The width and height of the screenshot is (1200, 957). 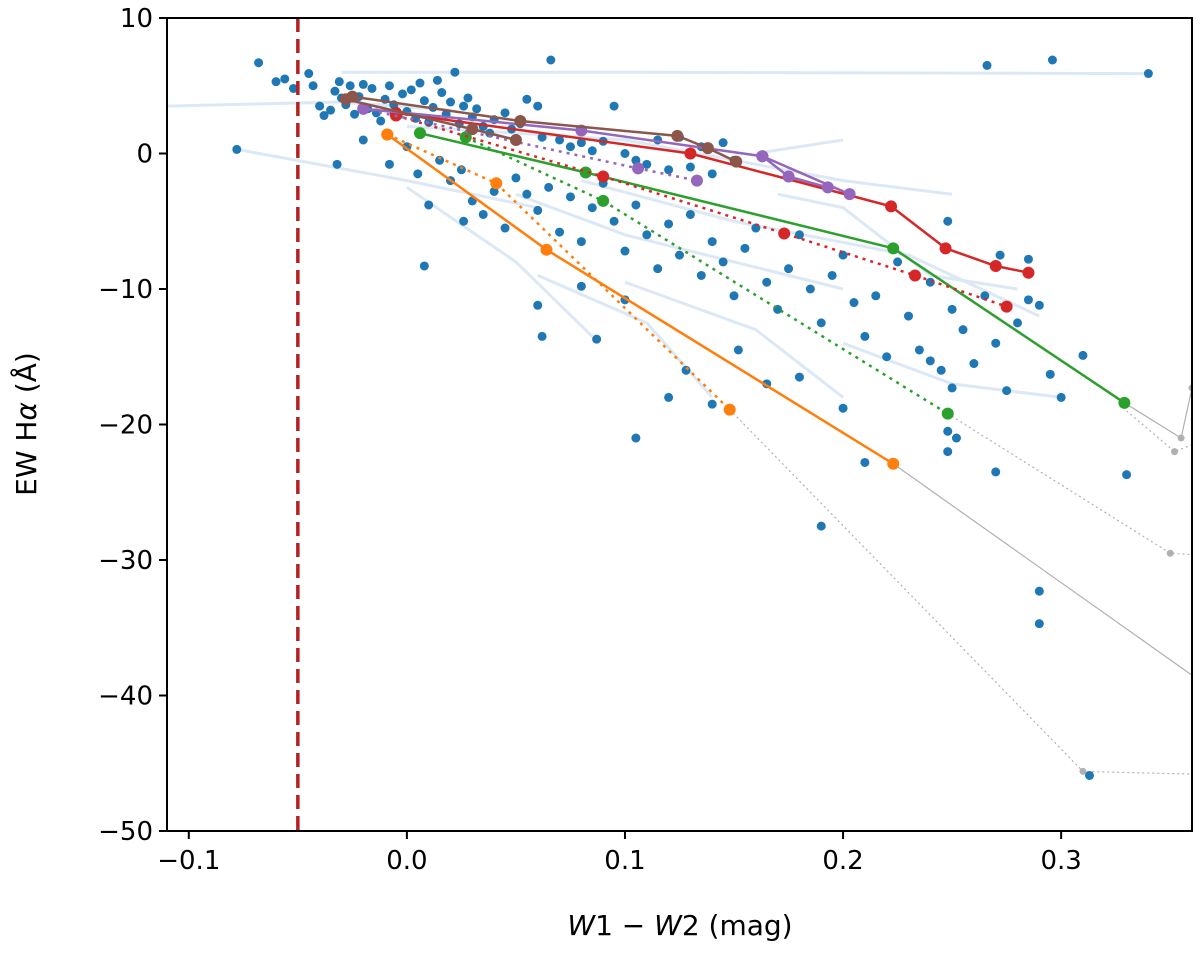 What do you see at coordinates (125, 290) in the screenshot?
I see `y-tick-label: −10` at bounding box center [125, 290].